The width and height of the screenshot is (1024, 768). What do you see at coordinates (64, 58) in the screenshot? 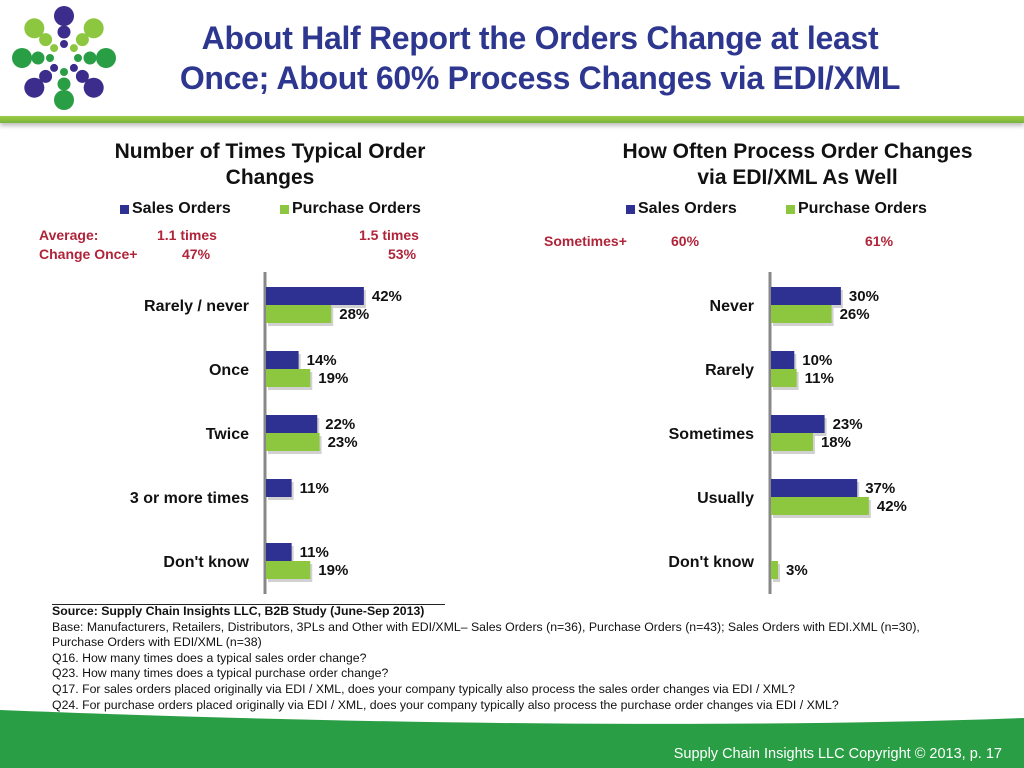
I see `dot-burst-logo-icon` at bounding box center [64, 58].